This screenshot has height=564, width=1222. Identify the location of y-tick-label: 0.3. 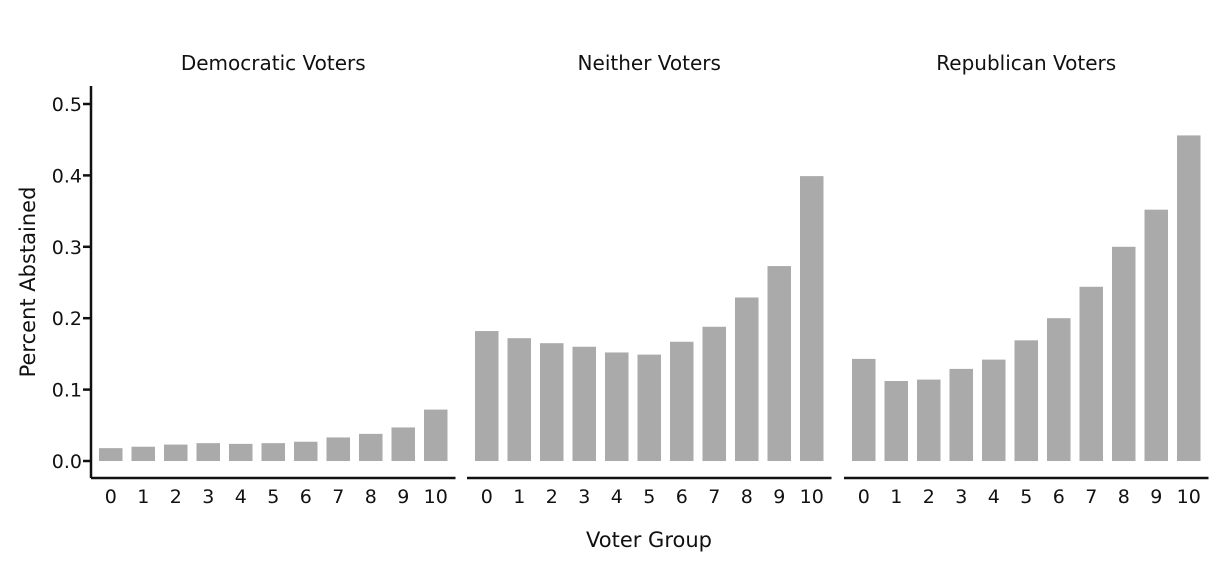
(67, 248).